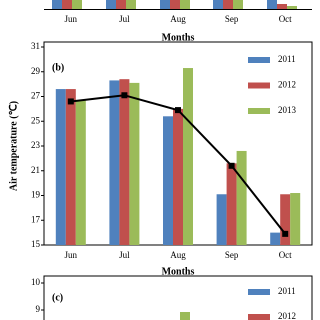 The width and height of the screenshot is (320, 320). I want to click on bar-stub, so click(185, 316).